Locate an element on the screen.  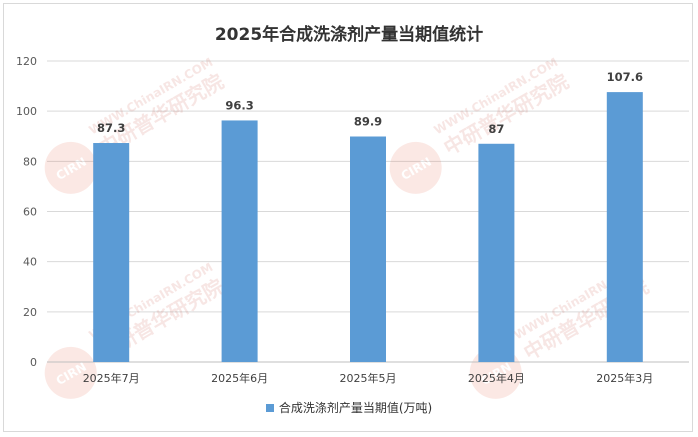
x-tick-label: 2025年3月 is located at coordinates (624, 378).